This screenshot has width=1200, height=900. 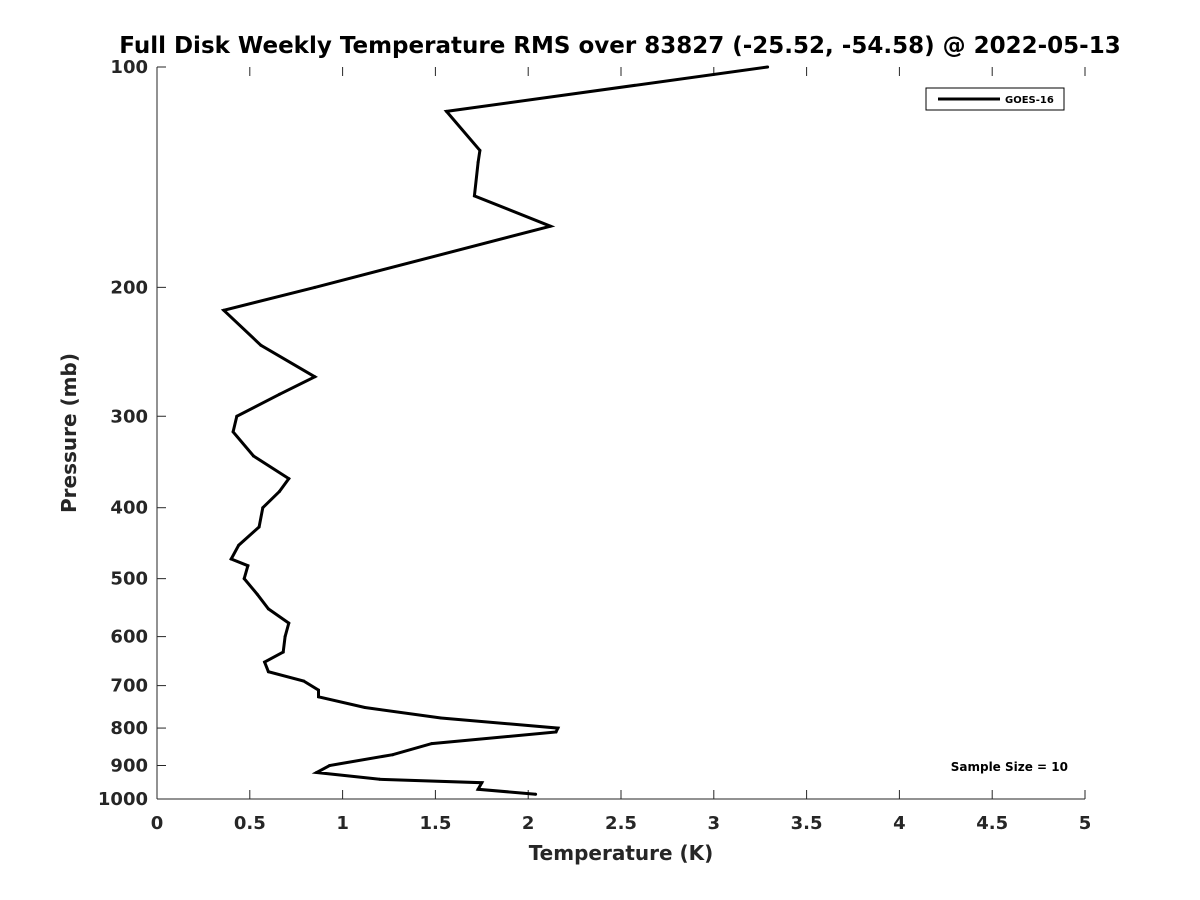 What do you see at coordinates (129, 686) in the screenshot?
I see `y-tick-label: 700` at bounding box center [129, 686].